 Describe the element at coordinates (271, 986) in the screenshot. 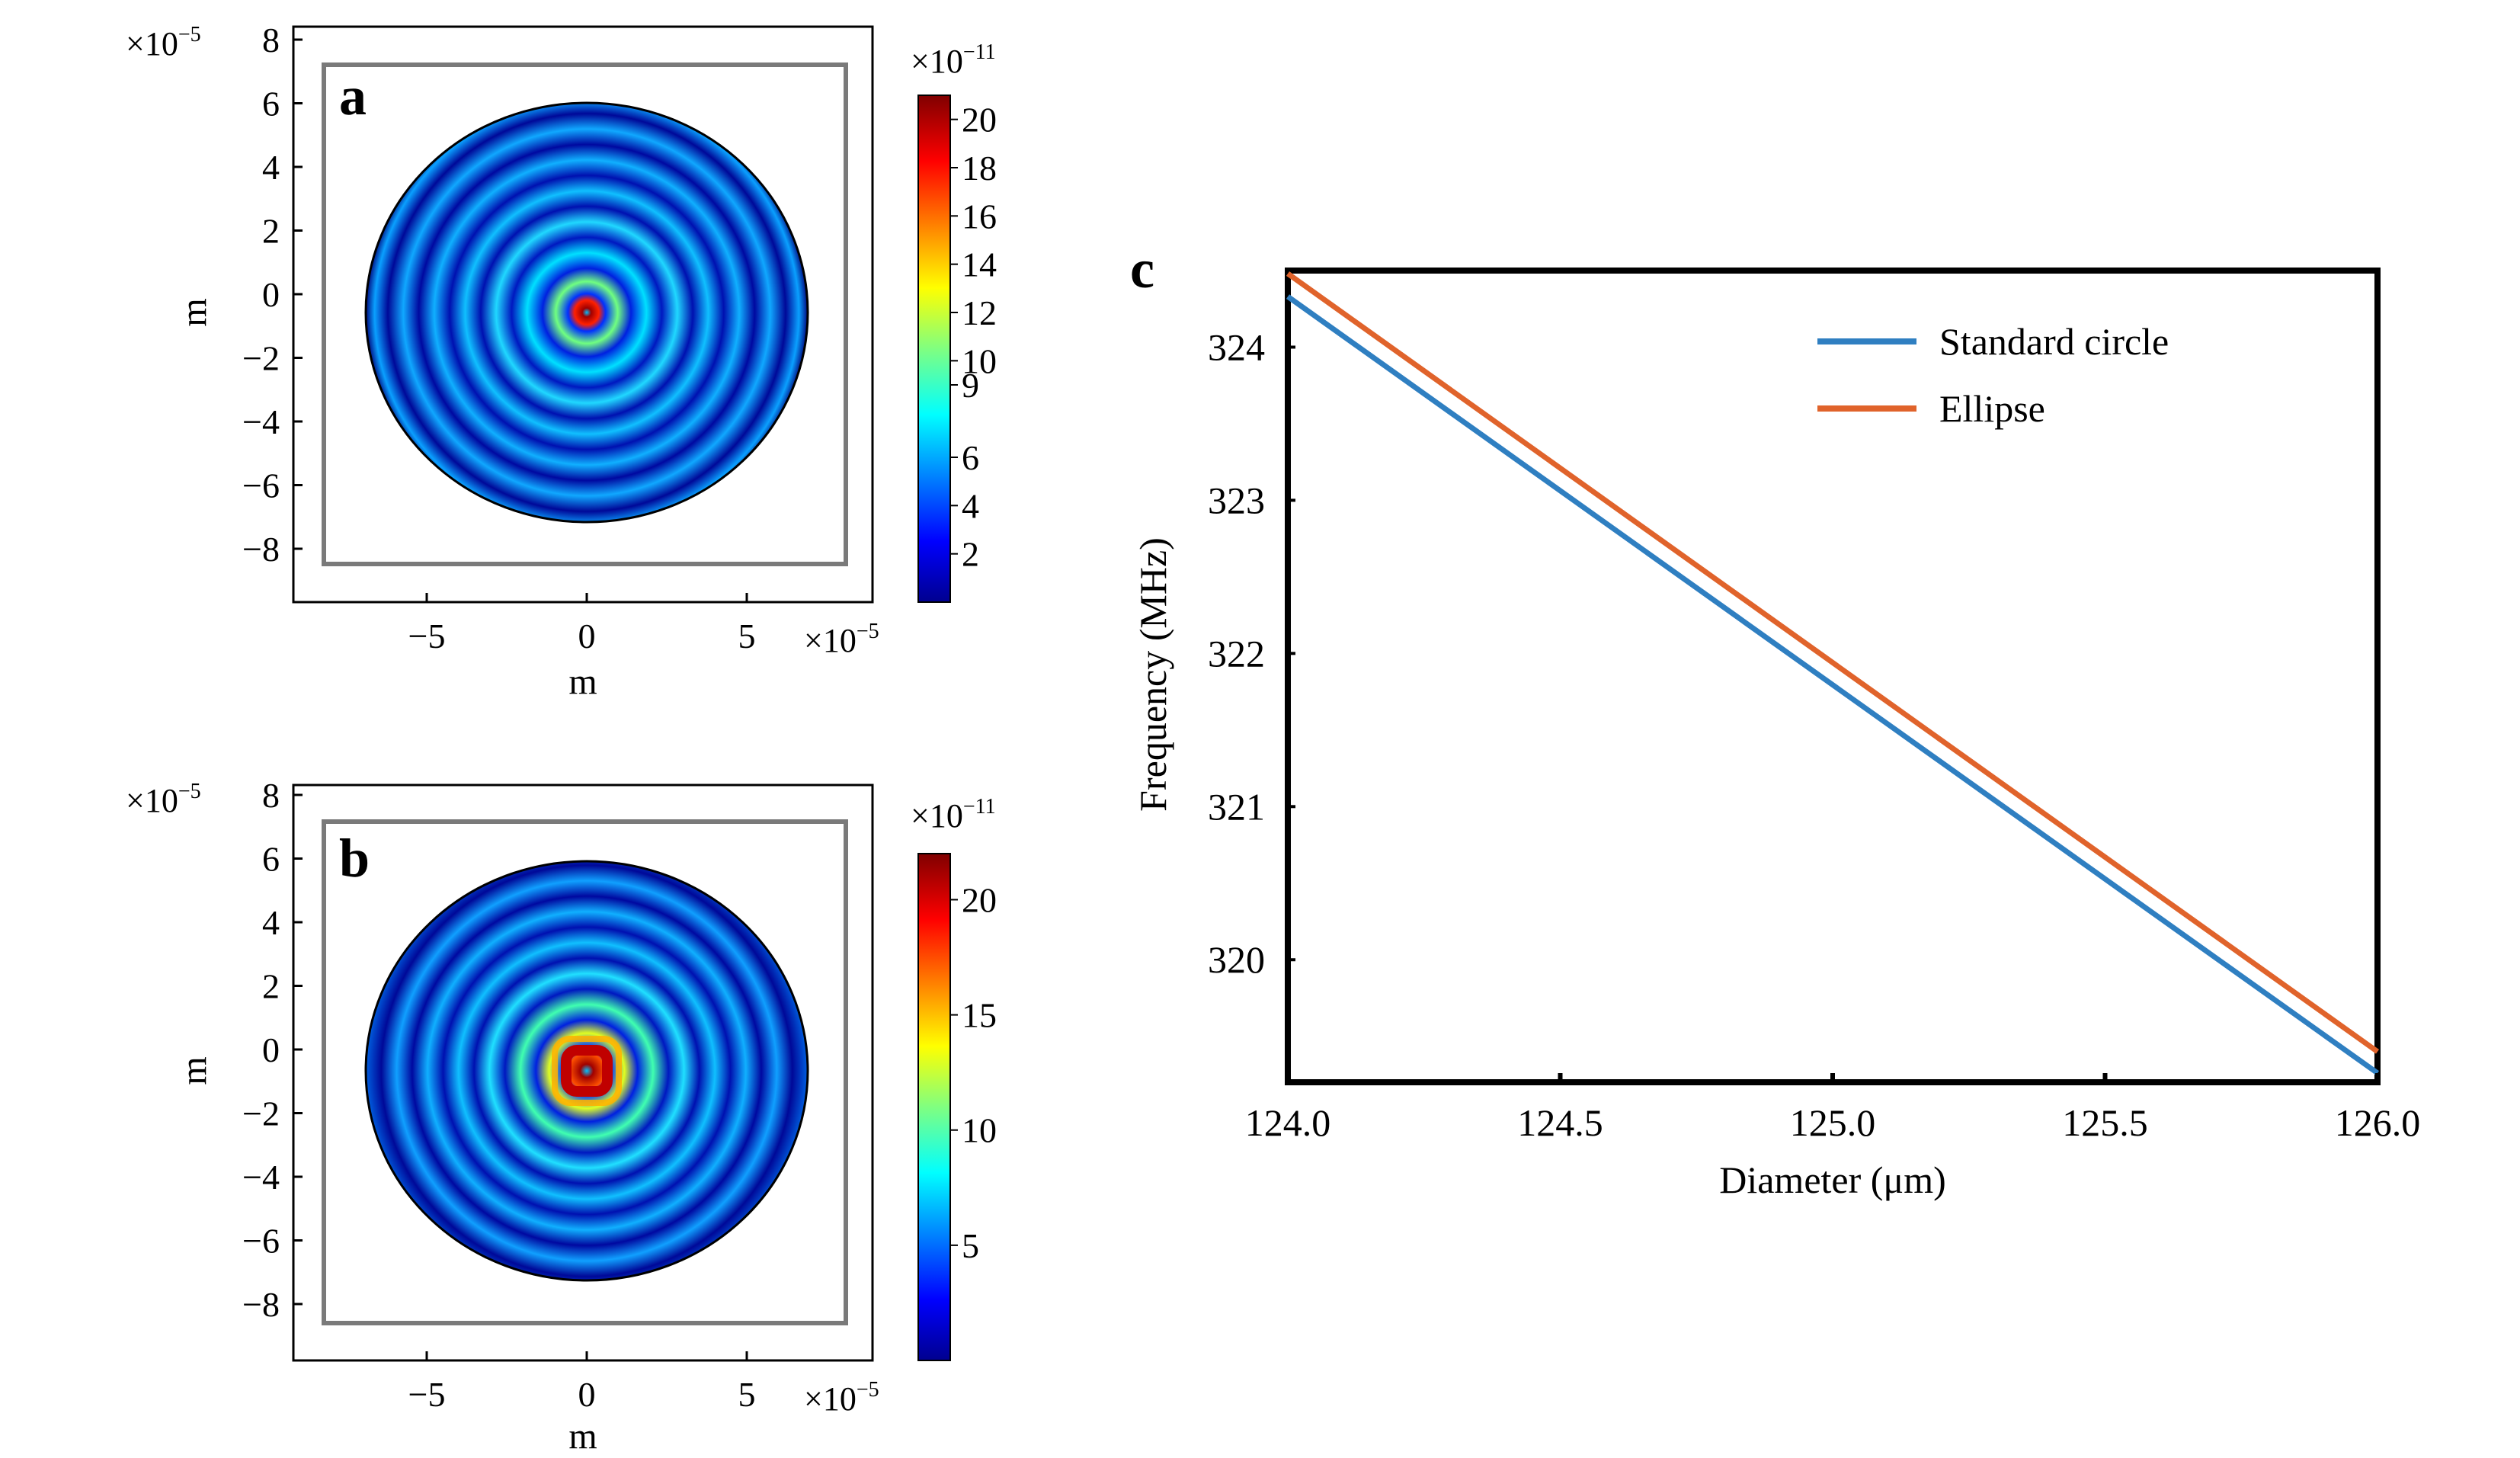

I see `panel-b-y-tick-label: 2` at that location.